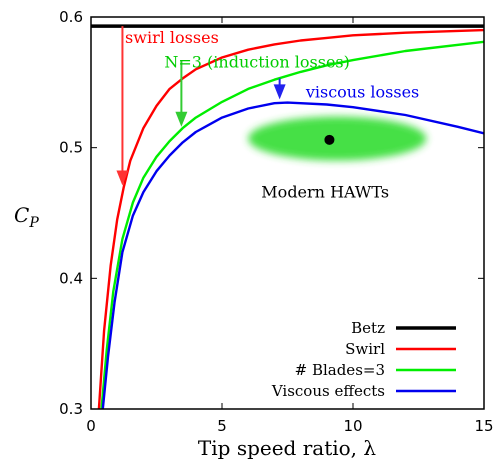 This screenshot has height=463, width=504. What do you see at coordinates (222, 426) in the screenshot?
I see `x-tick-label: 5` at bounding box center [222, 426].